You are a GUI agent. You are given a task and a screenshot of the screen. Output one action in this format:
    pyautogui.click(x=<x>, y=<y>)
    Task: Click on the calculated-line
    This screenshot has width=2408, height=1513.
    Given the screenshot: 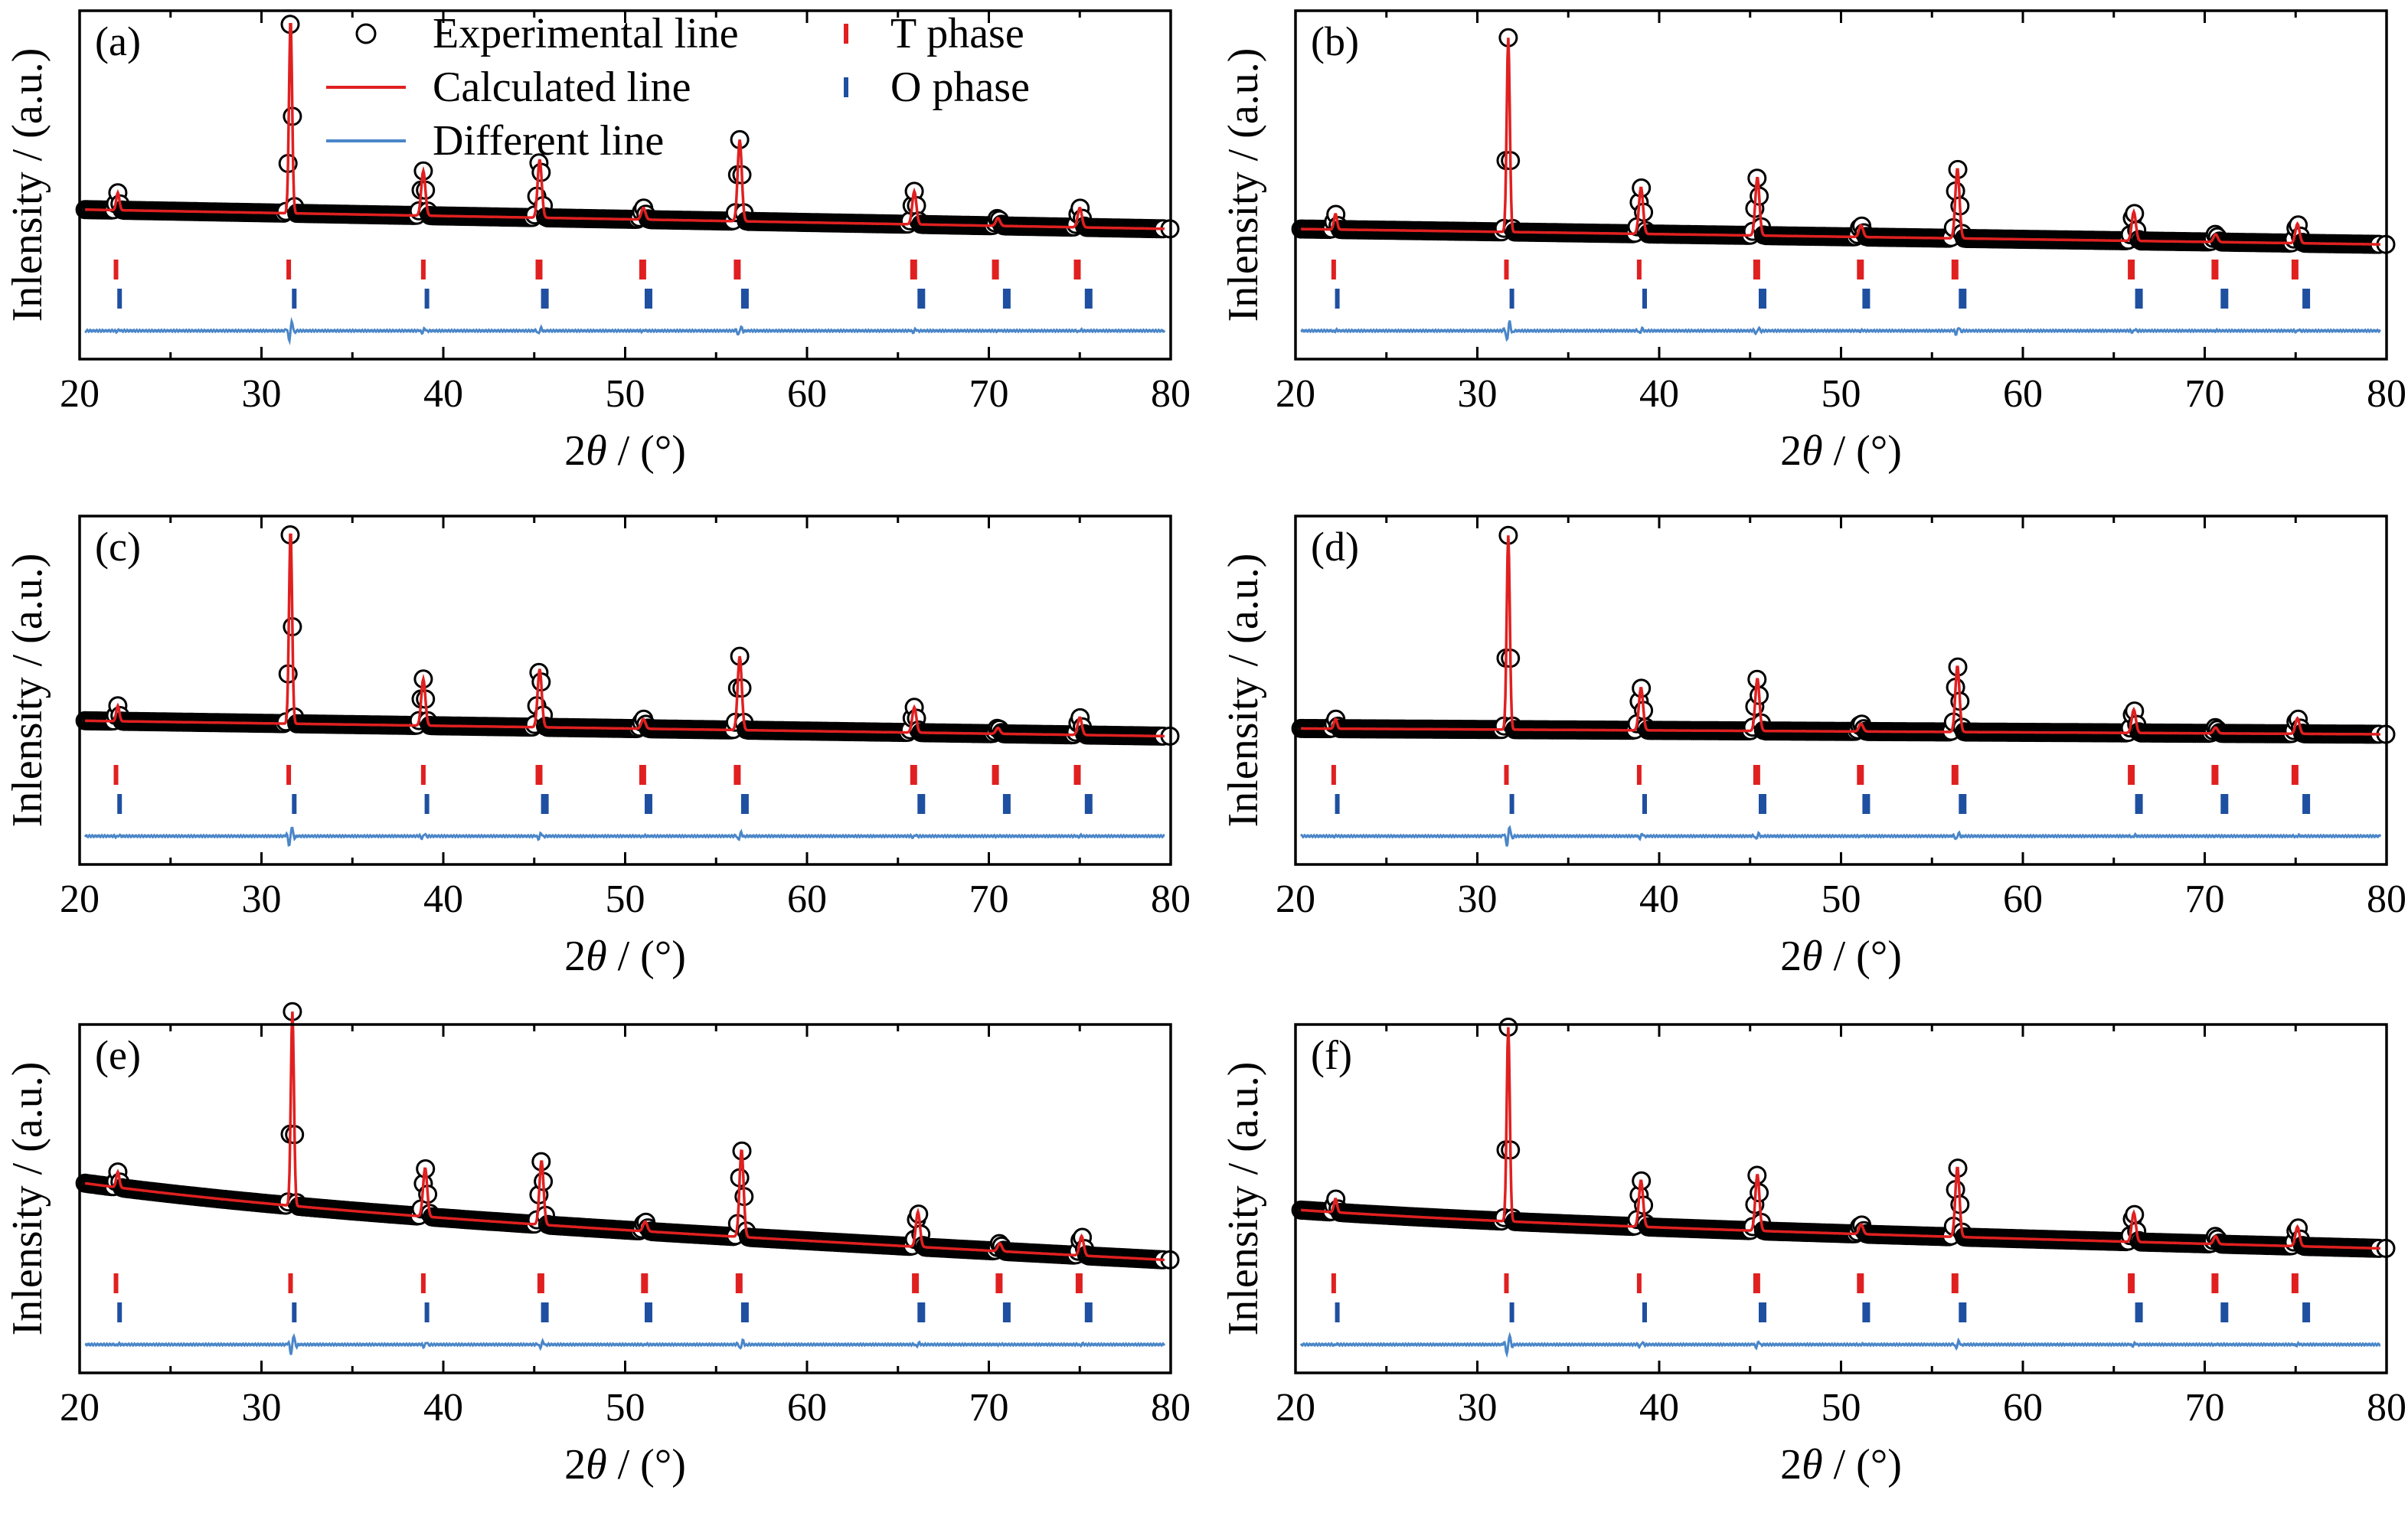 What is the action you would take?
    pyautogui.click(x=624, y=635)
    